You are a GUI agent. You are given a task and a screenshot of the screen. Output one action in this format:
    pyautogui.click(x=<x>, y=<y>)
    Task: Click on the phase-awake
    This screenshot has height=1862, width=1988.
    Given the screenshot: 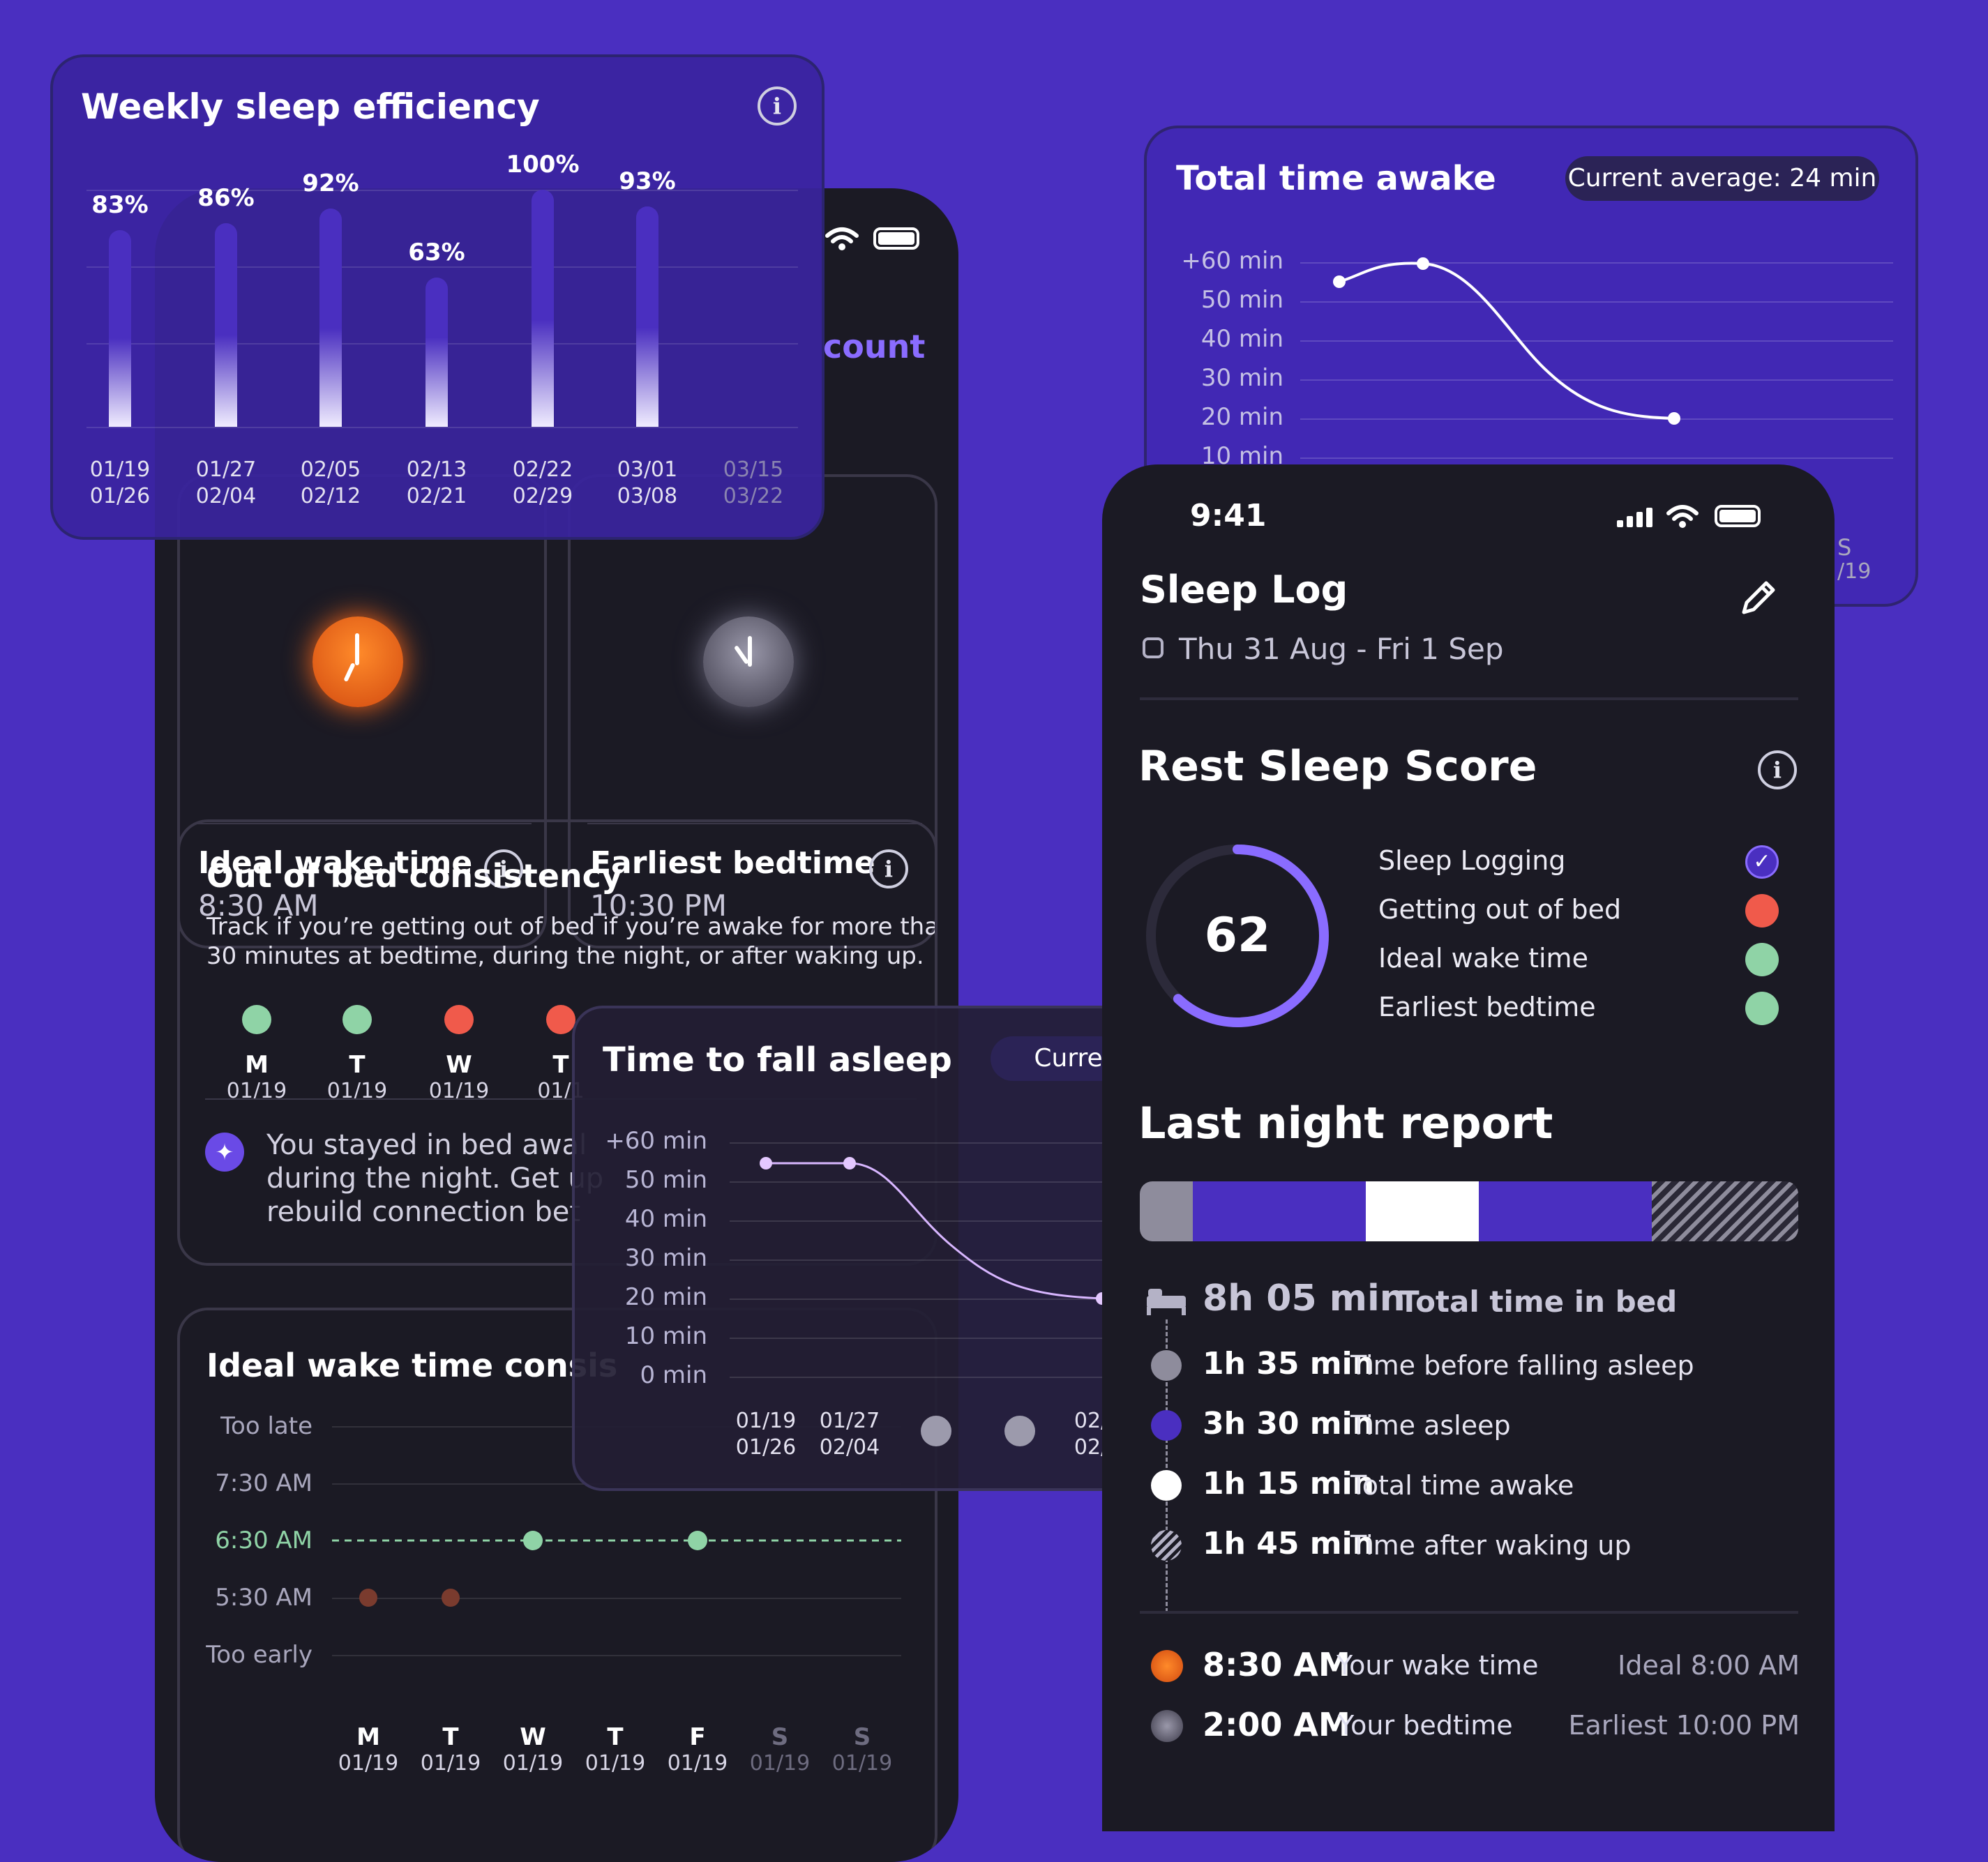 What is the action you would take?
    pyautogui.click(x=1422, y=1211)
    